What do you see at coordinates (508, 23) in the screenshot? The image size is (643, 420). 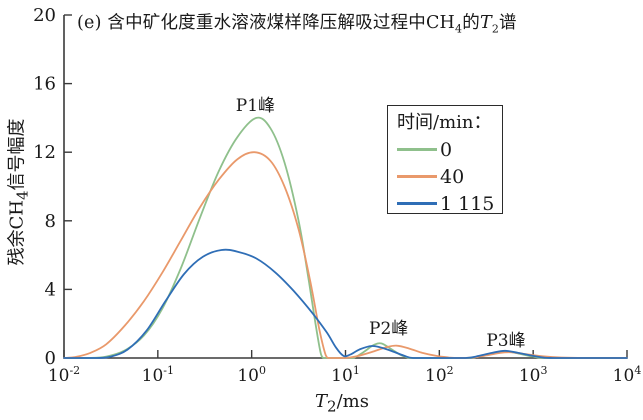 I see `chart-title-suffix: 谱` at bounding box center [508, 23].